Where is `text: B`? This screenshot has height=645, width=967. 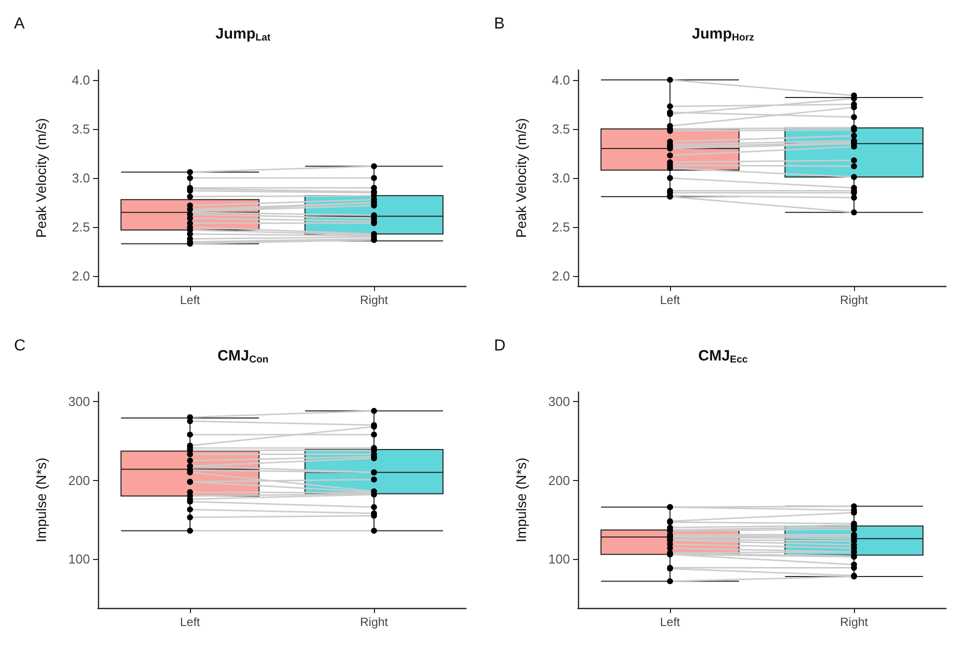 text: B is located at coordinates (499, 24).